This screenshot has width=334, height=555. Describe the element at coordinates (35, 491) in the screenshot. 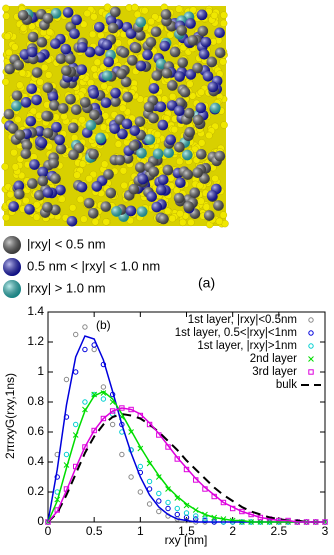

I see `y-tick-label: 0.2` at that location.